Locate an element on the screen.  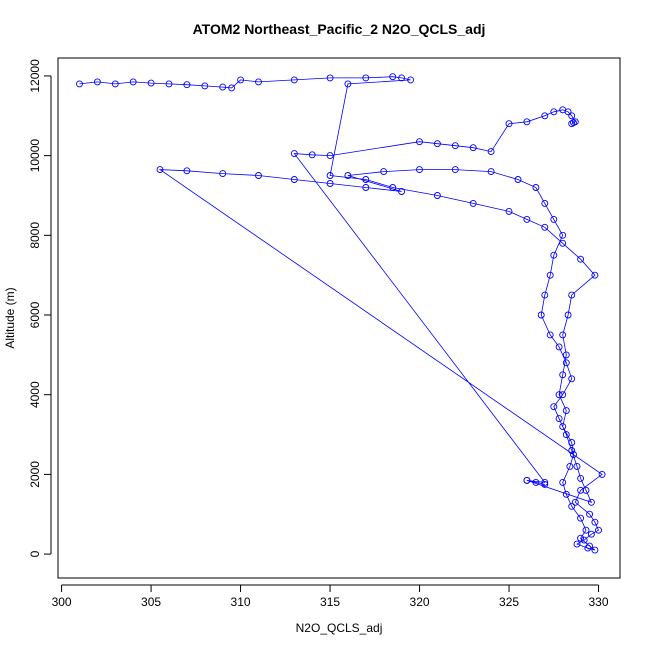
x-tick-label: 310 is located at coordinates (241, 602).